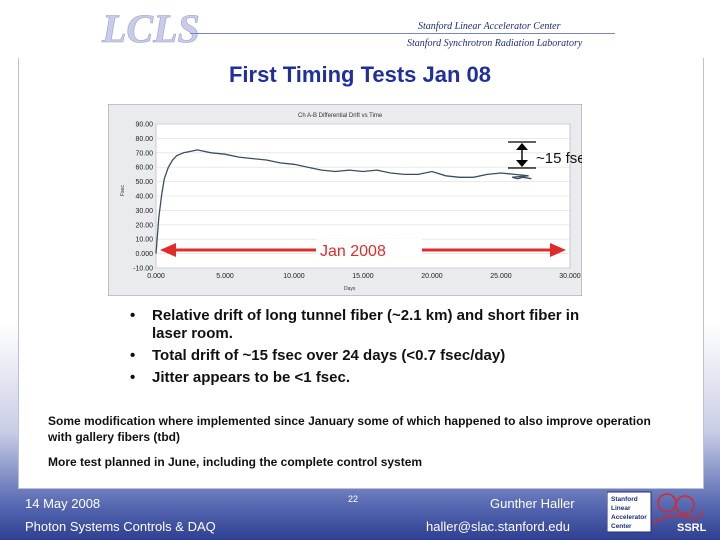  Describe the element at coordinates (353, 499) in the screenshot. I see `slide-number: 22` at that location.